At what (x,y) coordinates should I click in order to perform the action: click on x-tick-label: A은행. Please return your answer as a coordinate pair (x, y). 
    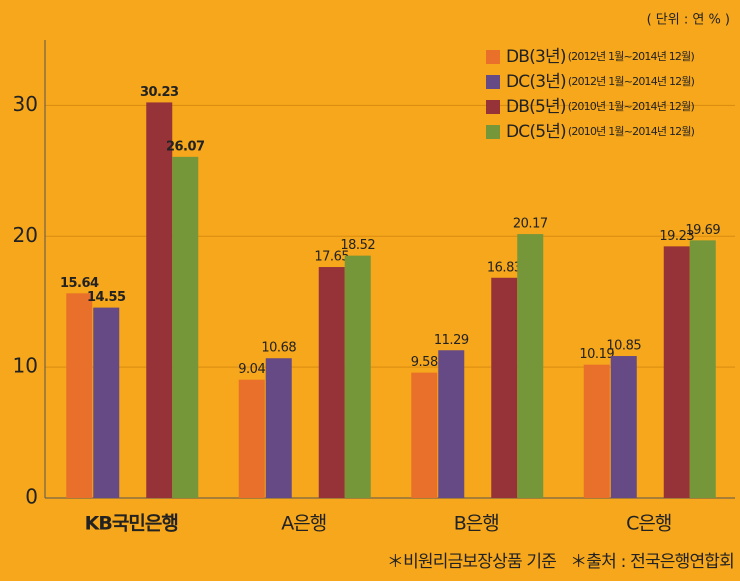
    Looking at the image, I should click on (303, 524).